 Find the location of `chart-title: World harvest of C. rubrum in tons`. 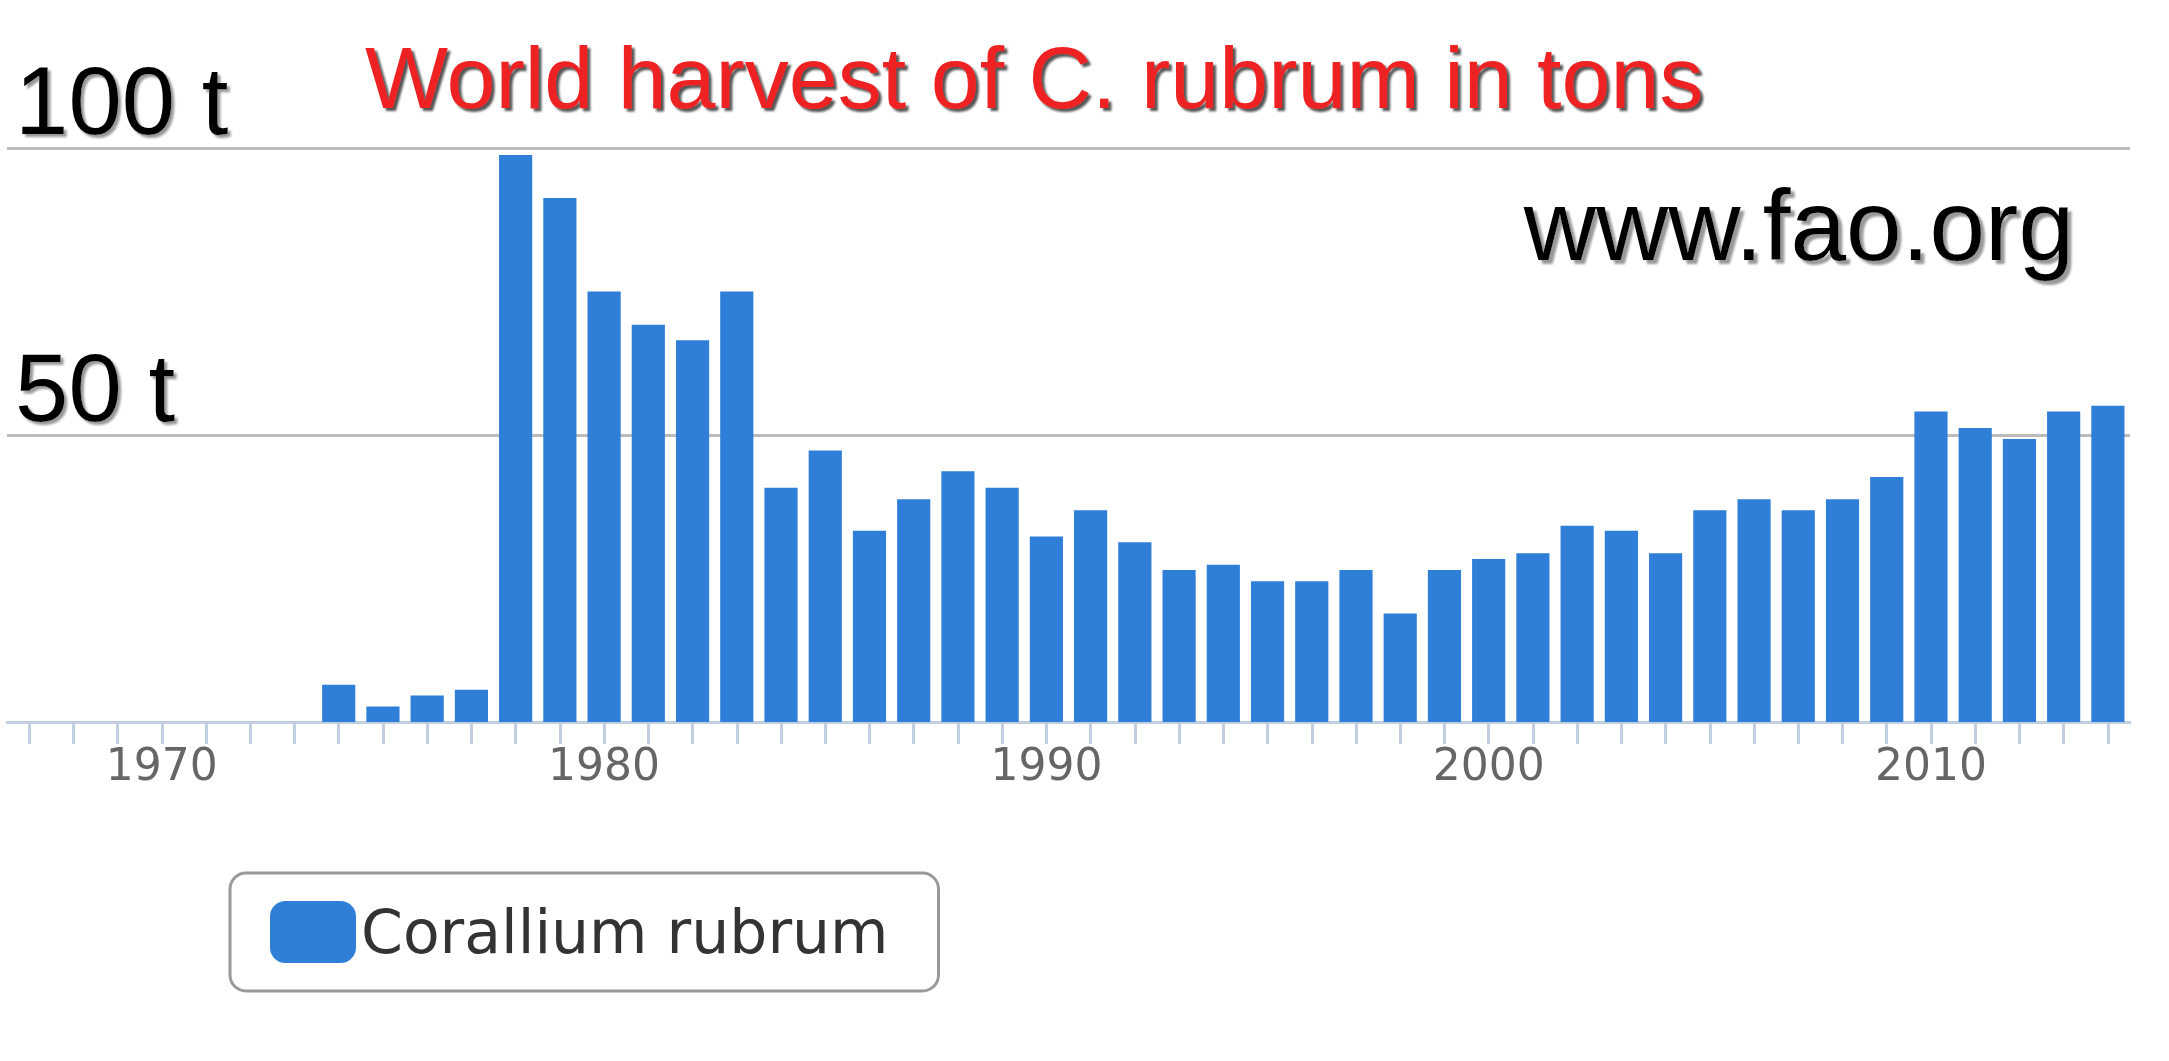

chart-title: World harvest of C. rubrum in tons is located at coordinates (1034, 77).